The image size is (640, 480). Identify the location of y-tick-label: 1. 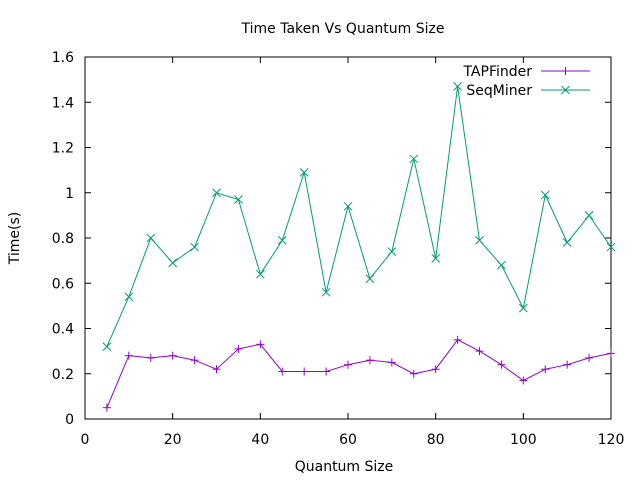
(69, 194).